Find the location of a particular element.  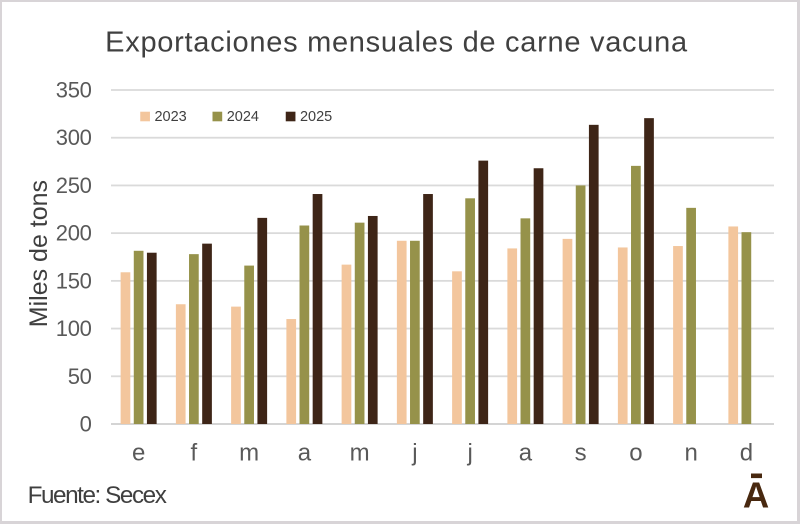

svg-text: Fuente: Secex is located at coordinates (97, 495).